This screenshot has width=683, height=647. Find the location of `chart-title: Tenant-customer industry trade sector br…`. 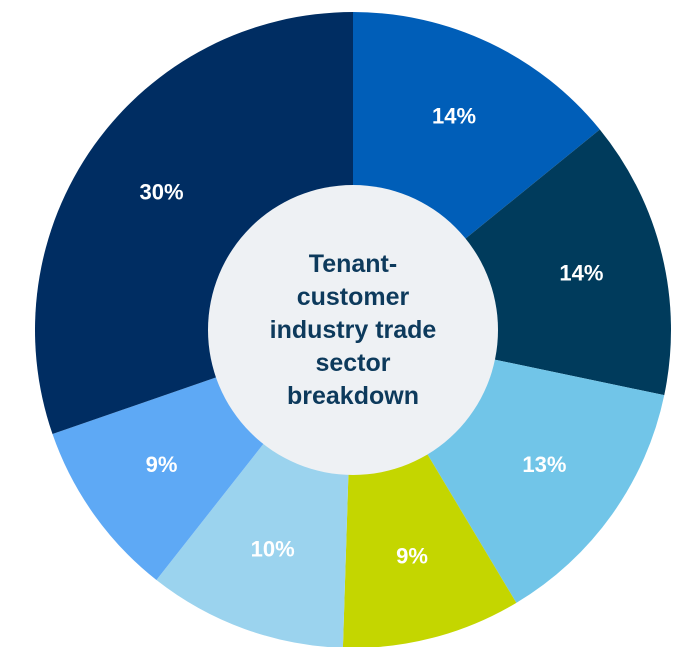

chart-title: Tenant-customer industry trade sector br… is located at coordinates (353, 329).